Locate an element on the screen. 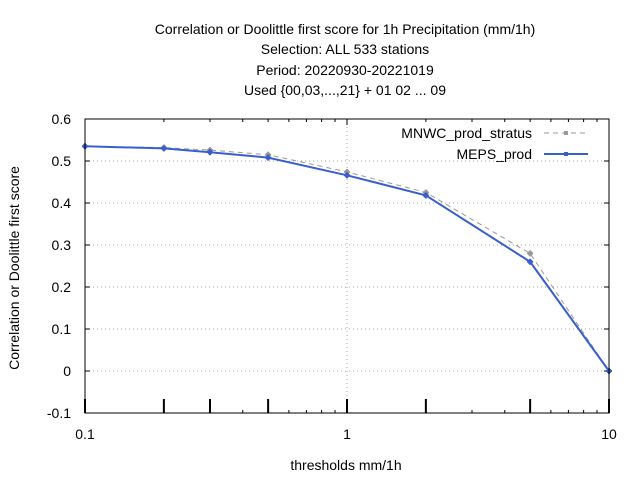 Image resolution: width=640 pixels, height=480 pixels. chart-title-line-3: Period: 20220930-20221019 is located at coordinates (345, 70).